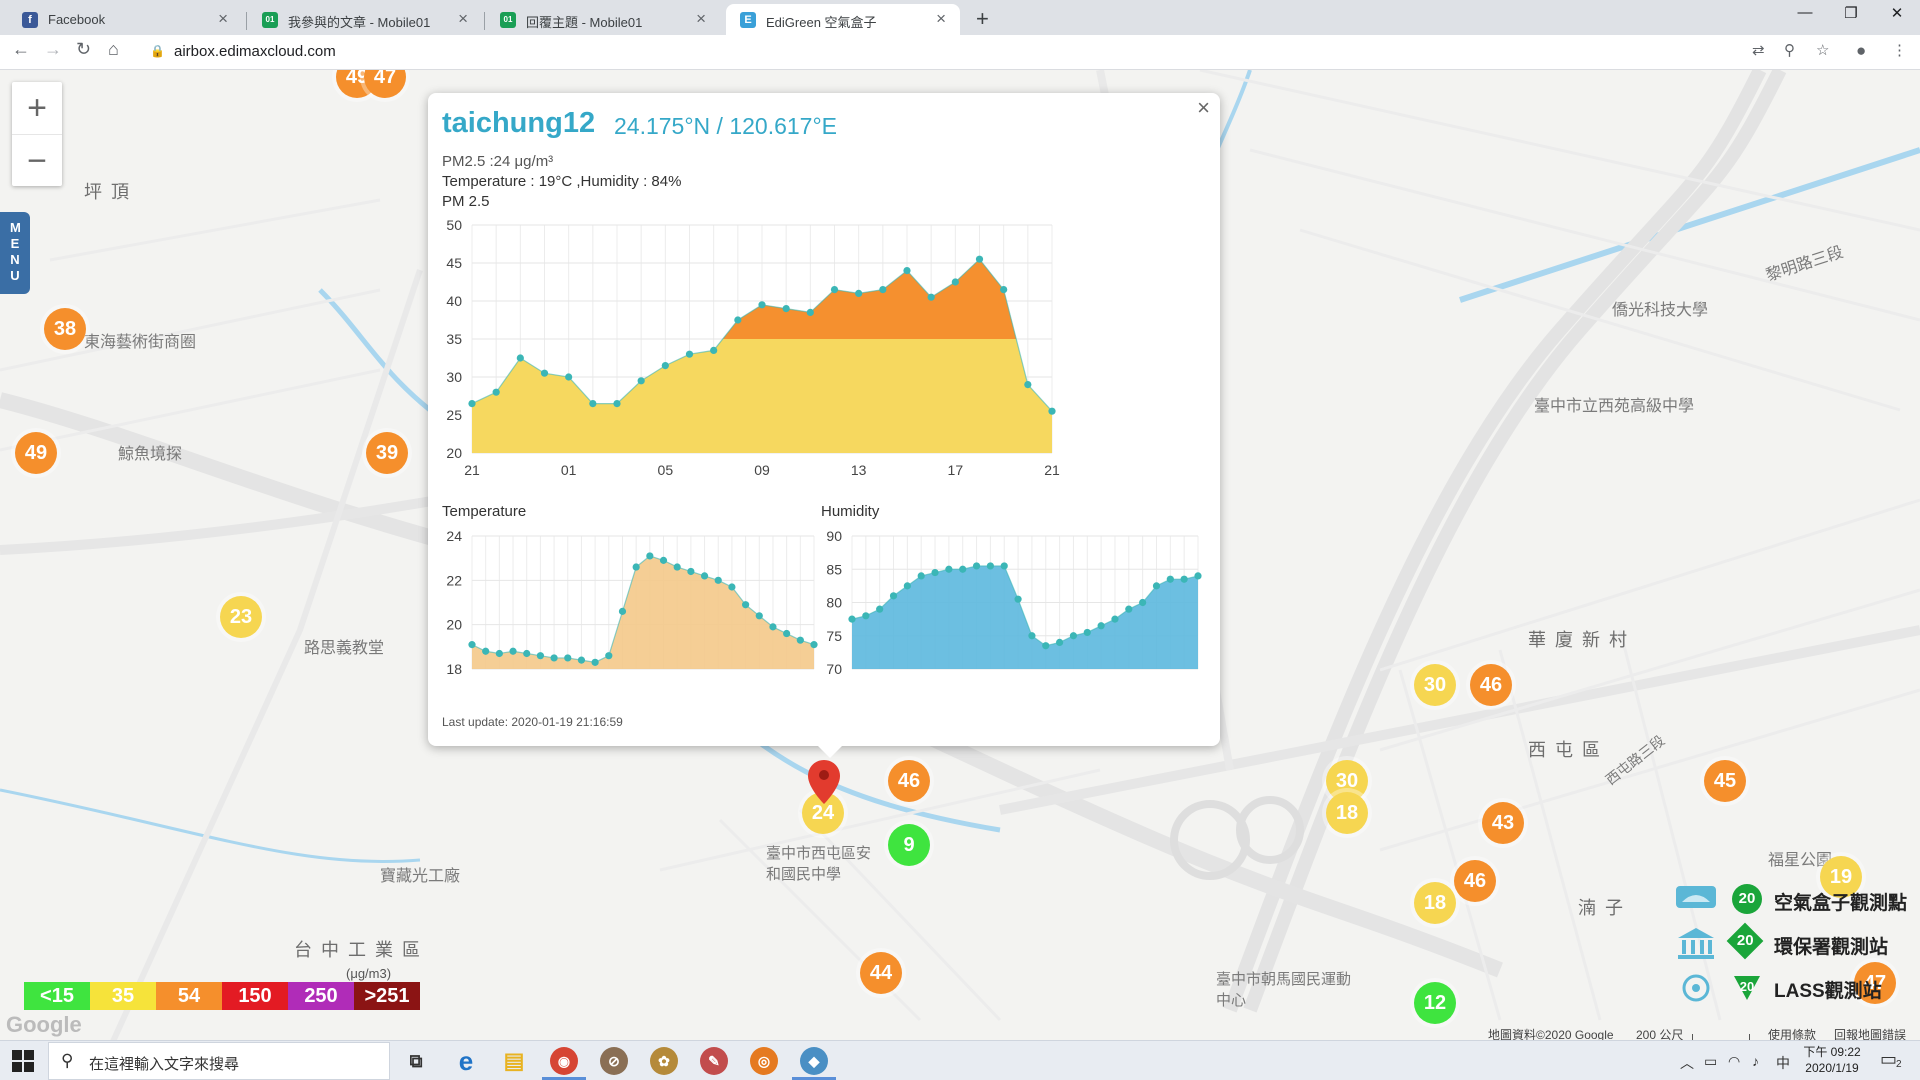 This screenshot has width=1920, height=1080. Describe the element at coordinates (1841, 877) in the screenshot. I see `pm25-marker: 19` at that location.